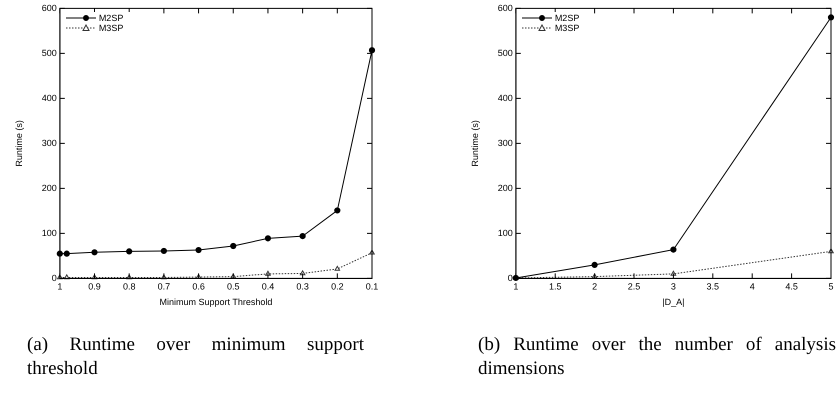 The image size is (839, 418). What do you see at coordinates (302, 286) in the screenshot?
I see `x-tick-label: 0.3` at bounding box center [302, 286].